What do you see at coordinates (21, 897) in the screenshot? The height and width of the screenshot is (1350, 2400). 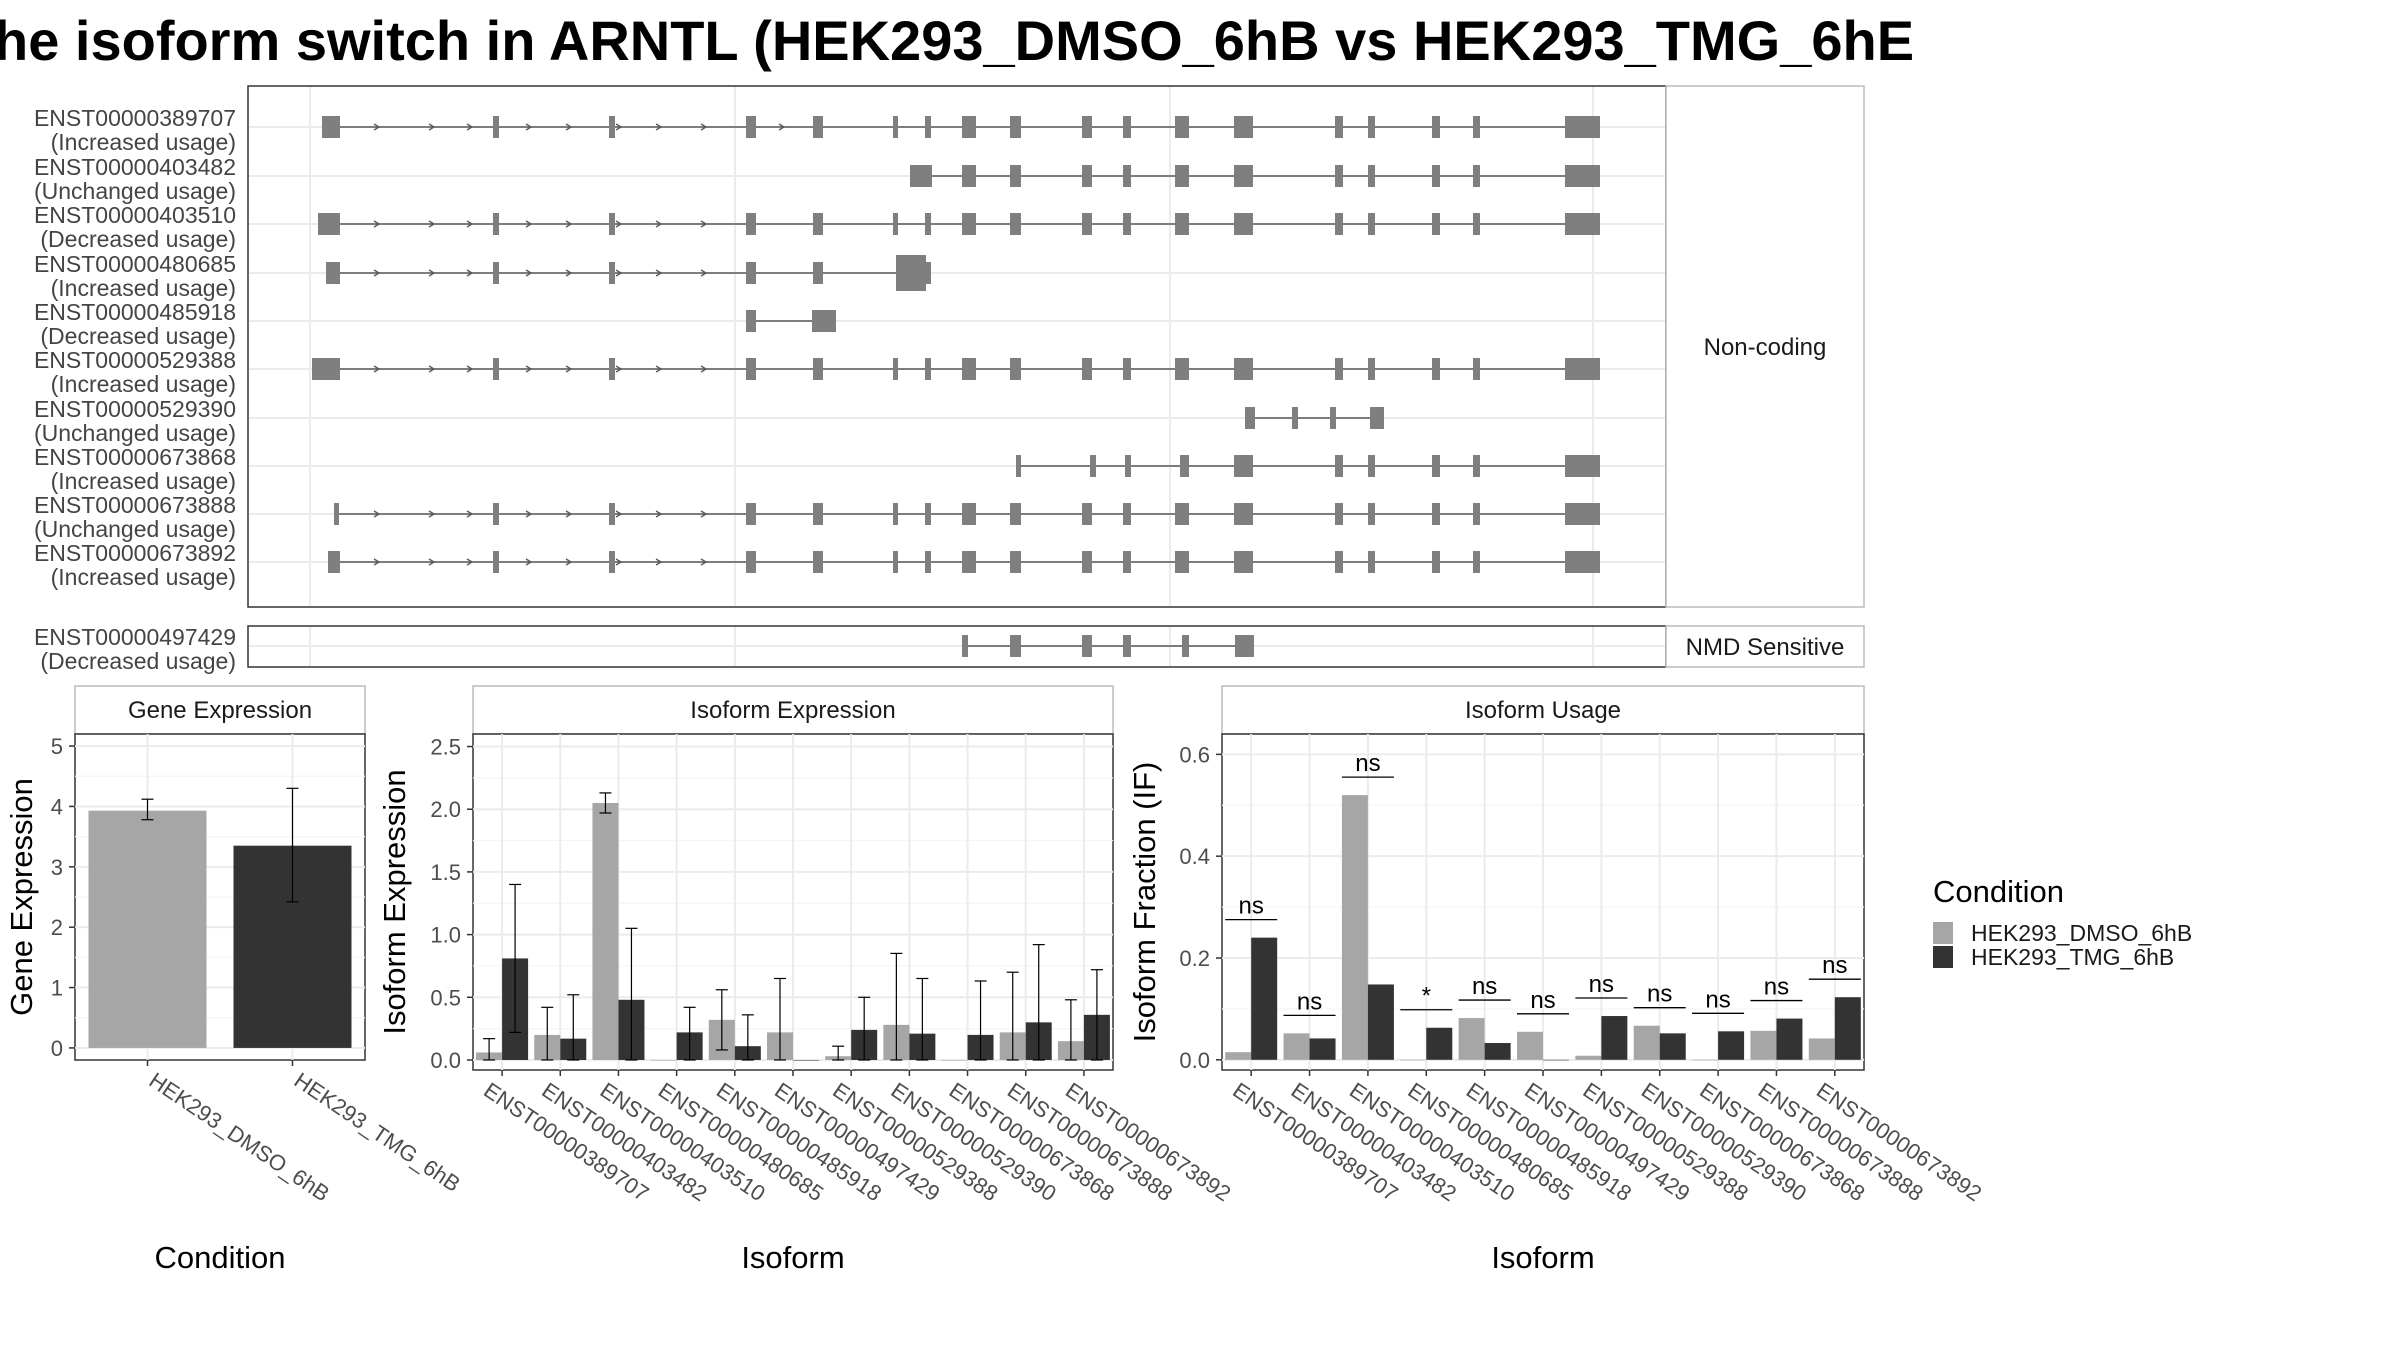 I see `gene-expression-y-axis-label: Gene Expression` at bounding box center [21, 897].